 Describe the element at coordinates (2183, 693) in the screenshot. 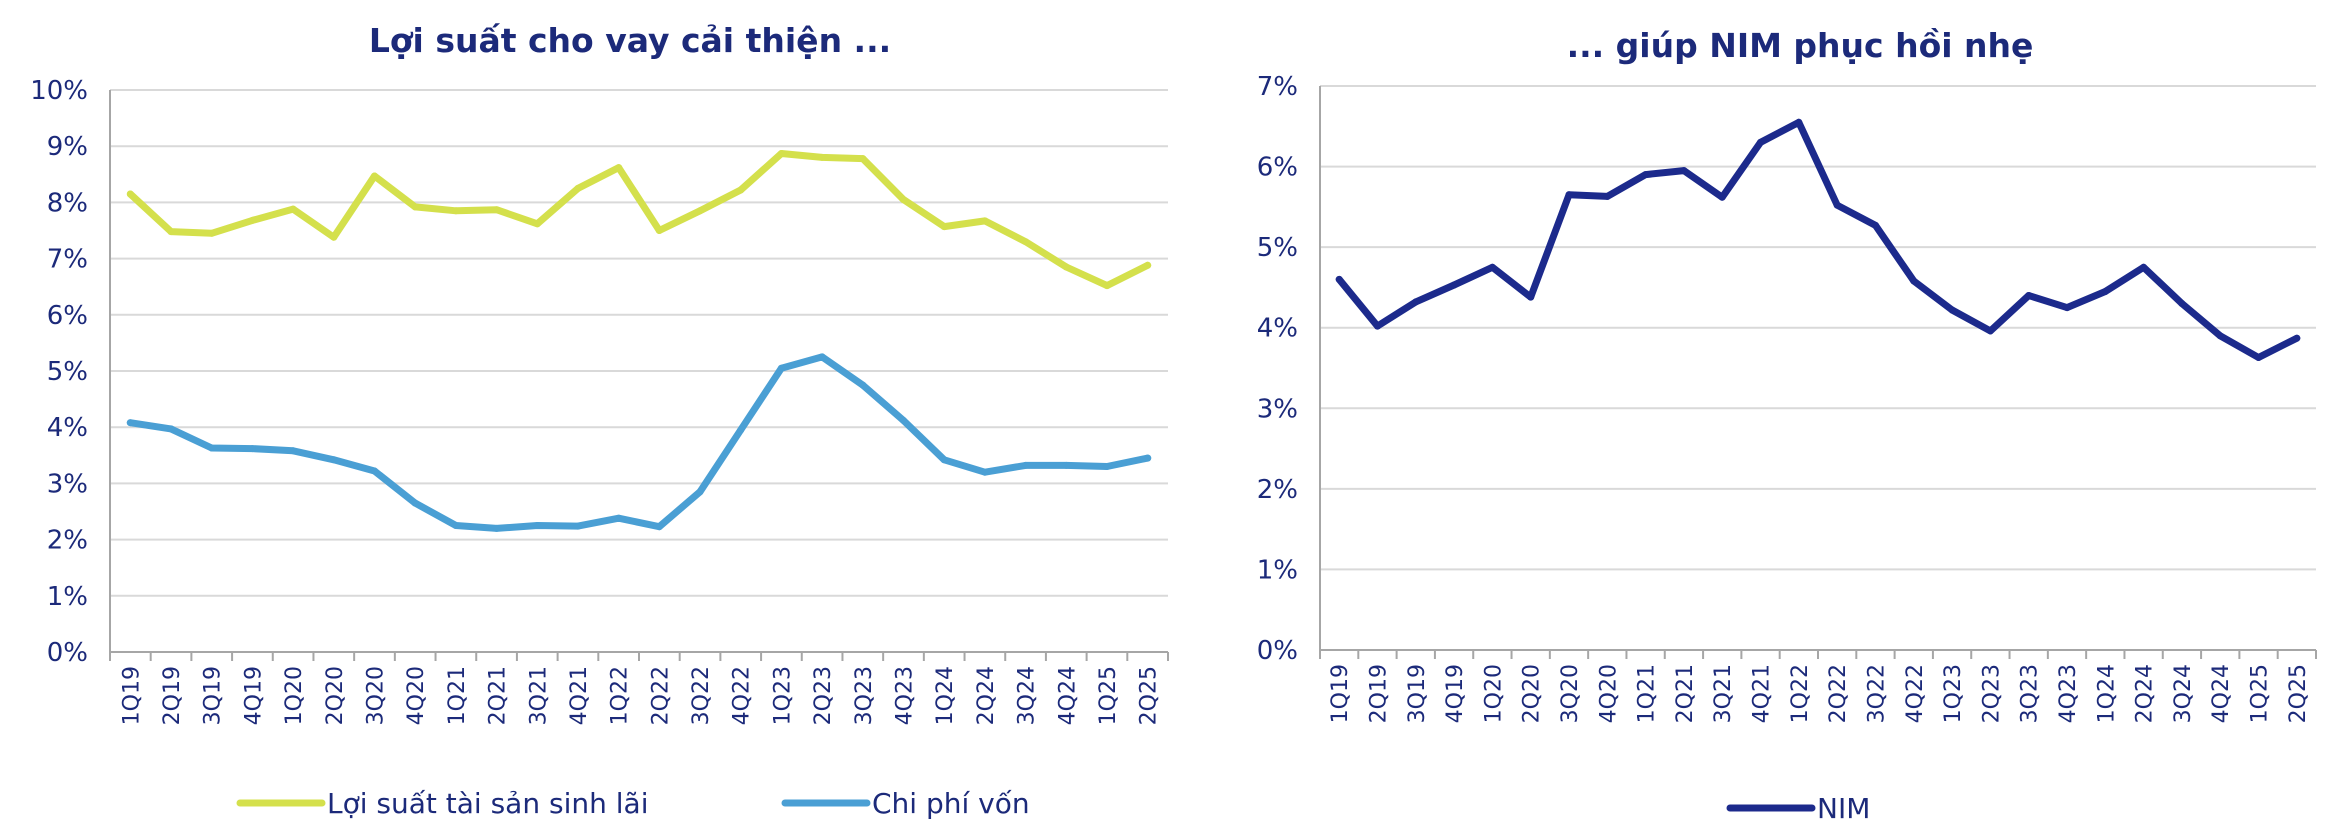

I see `x-tick-label: 3Q24` at that location.